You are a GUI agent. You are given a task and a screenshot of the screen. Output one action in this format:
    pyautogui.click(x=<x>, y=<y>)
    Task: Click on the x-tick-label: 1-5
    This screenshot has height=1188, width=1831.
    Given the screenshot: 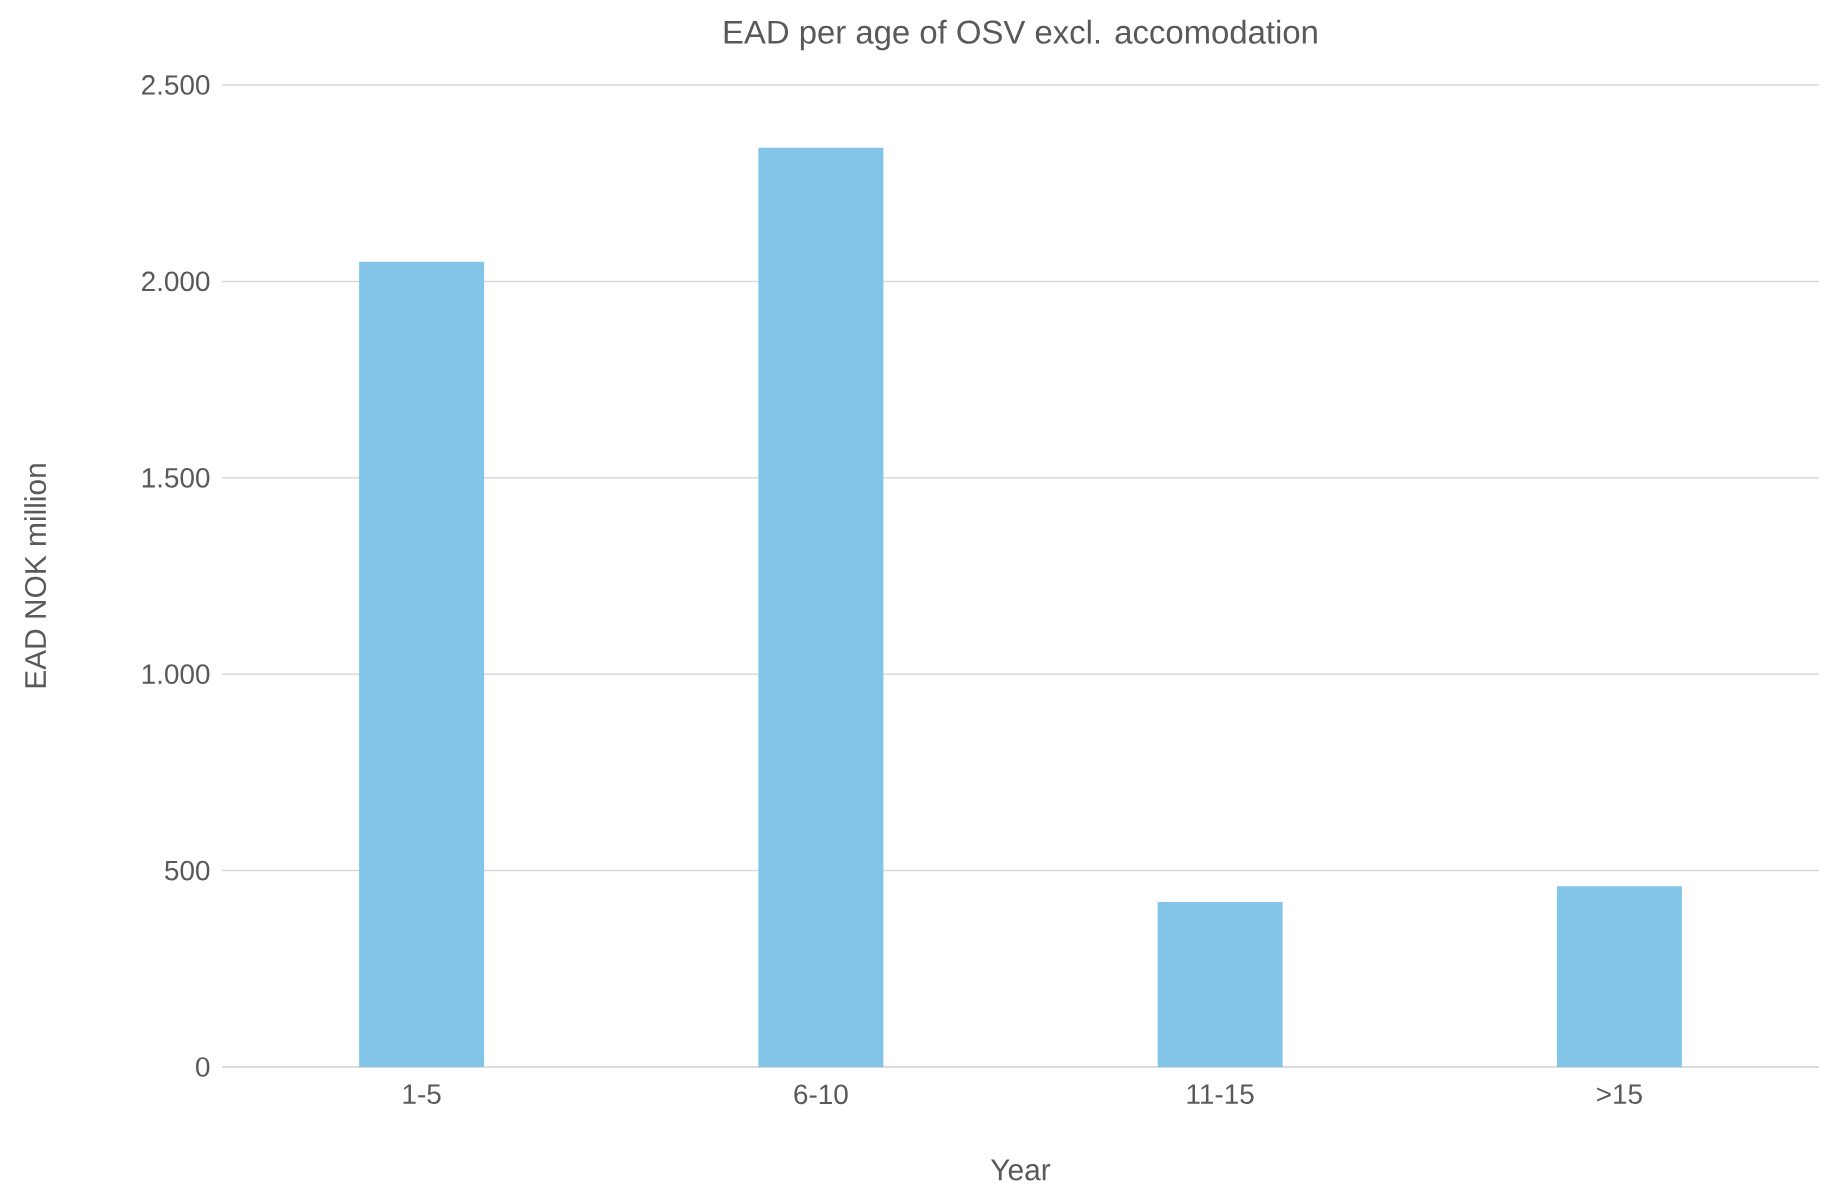 What is the action you would take?
    pyautogui.click(x=422, y=1094)
    